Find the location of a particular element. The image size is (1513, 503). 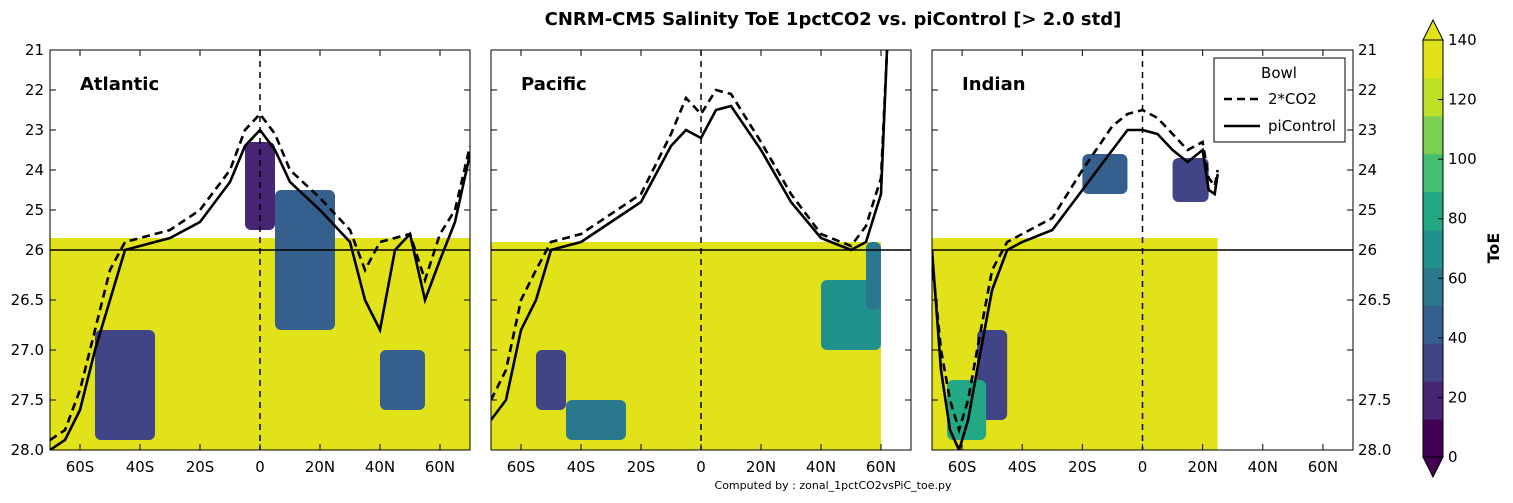

colorbar-frame is located at coordinates (1433, 248).